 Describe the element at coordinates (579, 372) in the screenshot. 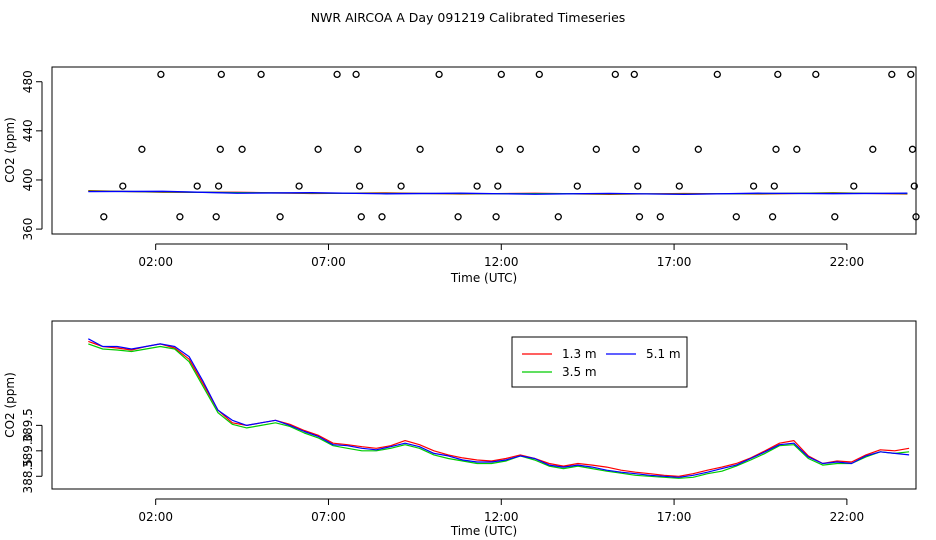

I see `legend-label-3-5m: 3.5 m` at that location.